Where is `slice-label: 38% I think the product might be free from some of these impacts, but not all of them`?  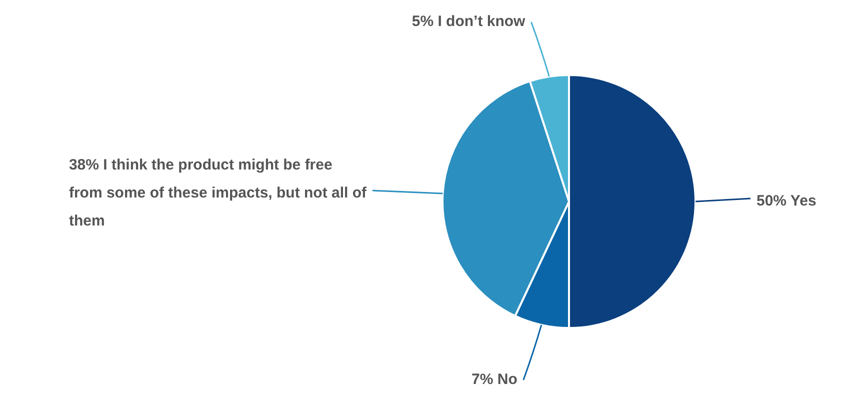 slice-label: 38% I think the product might be free from some of these impacts, but not all of them is located at coordinates (218, 193).